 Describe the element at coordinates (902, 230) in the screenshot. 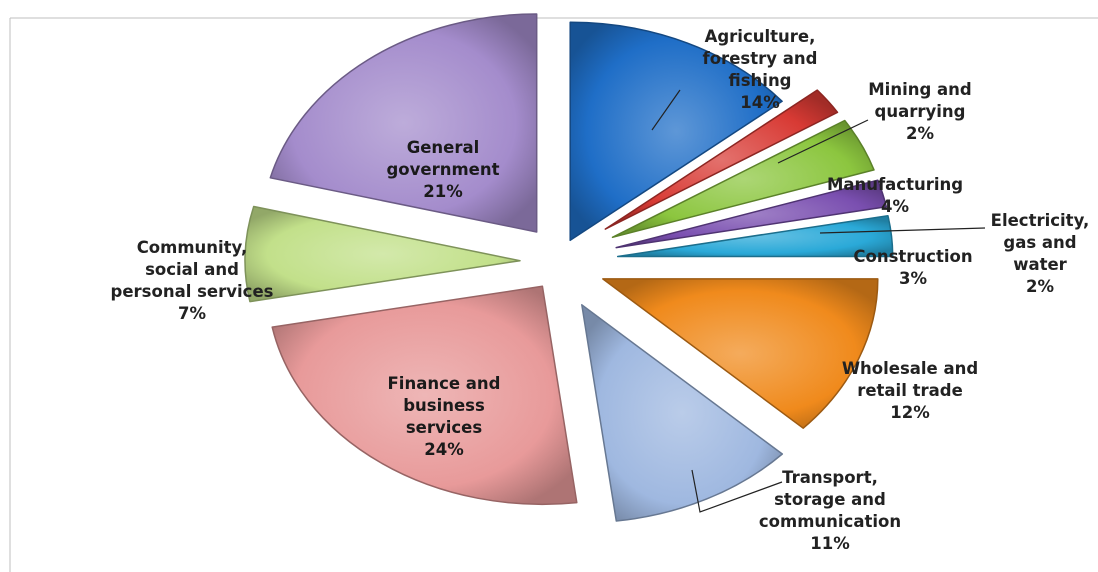

I see `leader-line-electricity-gas-and-water` at that location.